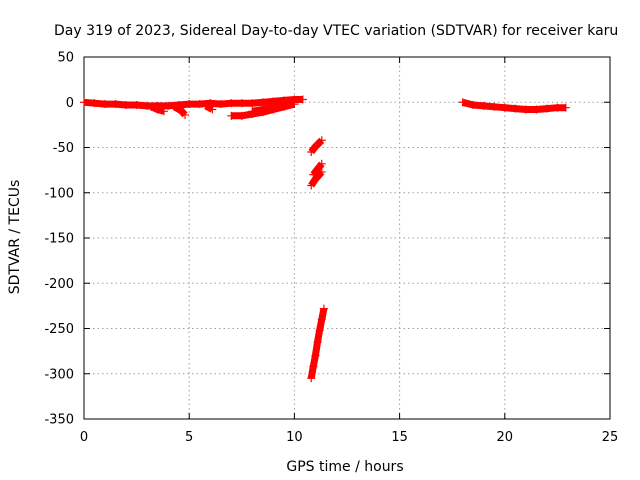 The height and width of the screenshot is (480, 640). I want to click on y-tick-label: -250, so click(59, 329).